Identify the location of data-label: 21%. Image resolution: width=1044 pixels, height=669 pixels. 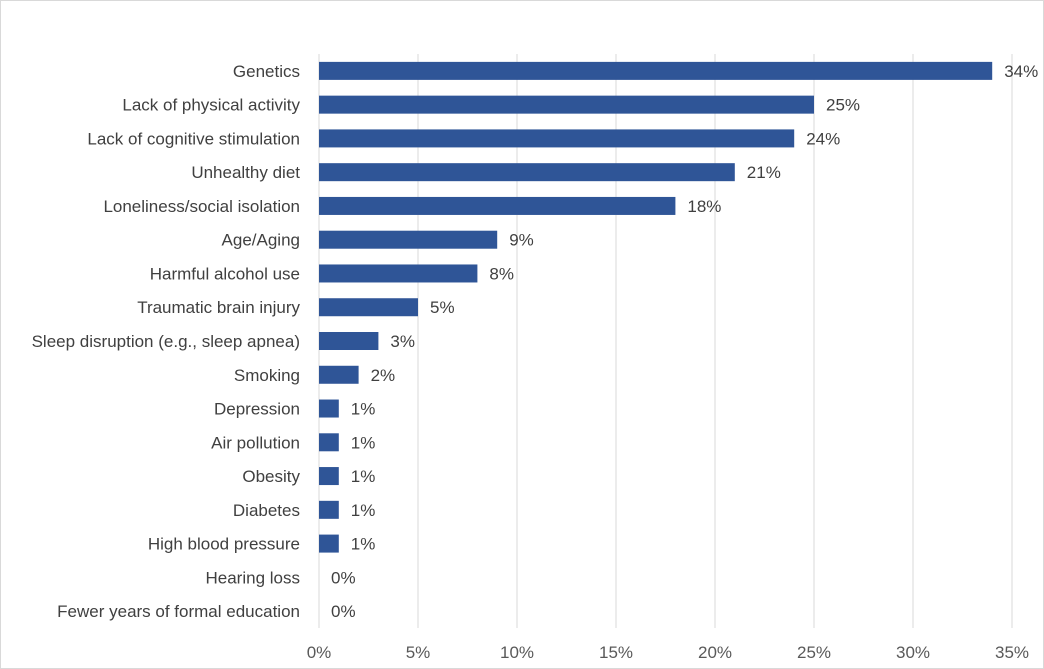
(764, 172).